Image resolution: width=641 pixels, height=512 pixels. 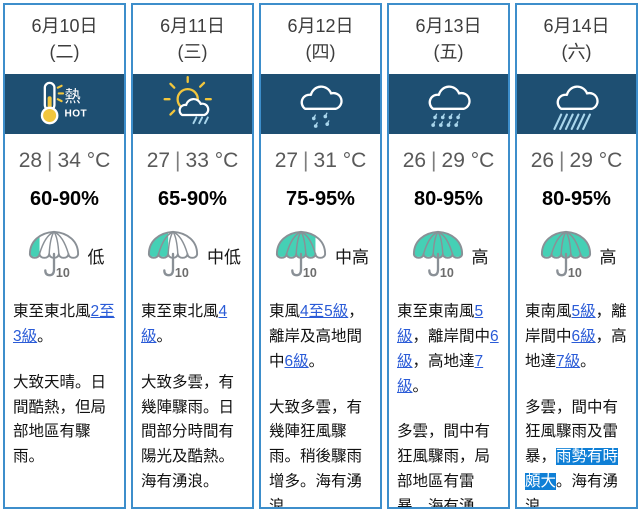 What do you see at coordinates (542, 161) in the screenshot?
I see `temp-low: 26` at bounding box center [542, 161].